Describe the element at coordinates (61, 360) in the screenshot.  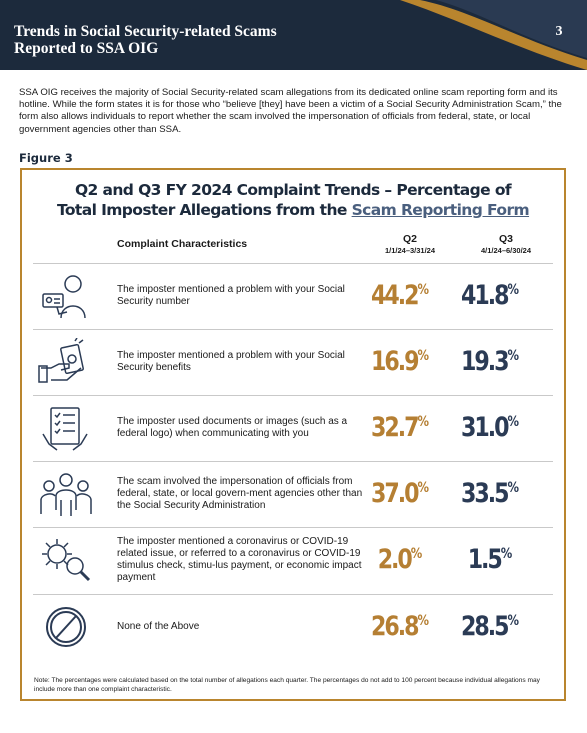
I see `hand-money-icon` at that location.